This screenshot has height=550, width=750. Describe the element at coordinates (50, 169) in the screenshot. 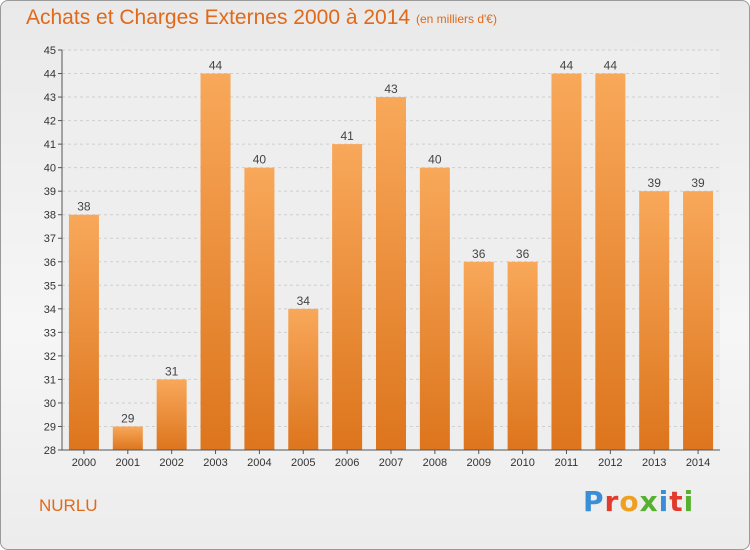

I see `y-tick-label: 40` at that location.